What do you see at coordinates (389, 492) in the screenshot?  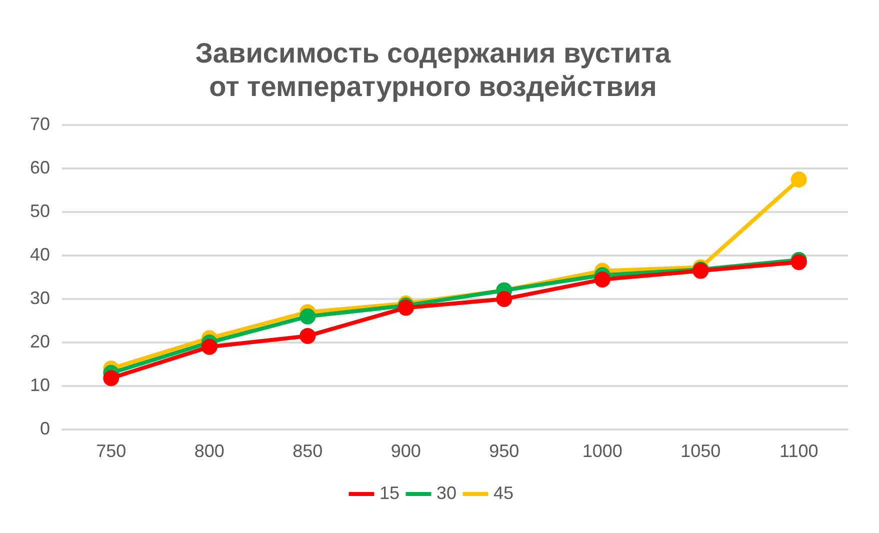 I see `legend-label: 15` at bounding box center [389, 492].